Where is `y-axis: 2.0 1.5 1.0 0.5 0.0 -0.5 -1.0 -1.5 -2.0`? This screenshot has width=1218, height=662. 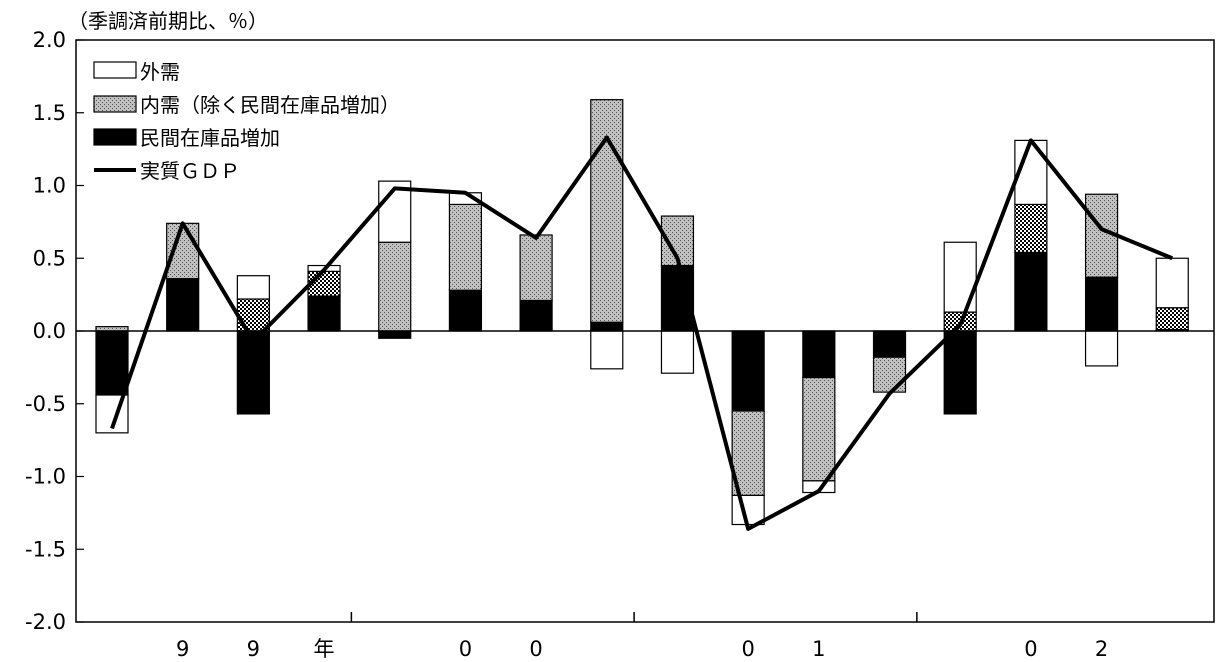
y-axis: 2.0 1.5 1.0 0.5 0.0 -0.5 -1.0 -1.5 -2.0 is located at coordinates (54, 331).